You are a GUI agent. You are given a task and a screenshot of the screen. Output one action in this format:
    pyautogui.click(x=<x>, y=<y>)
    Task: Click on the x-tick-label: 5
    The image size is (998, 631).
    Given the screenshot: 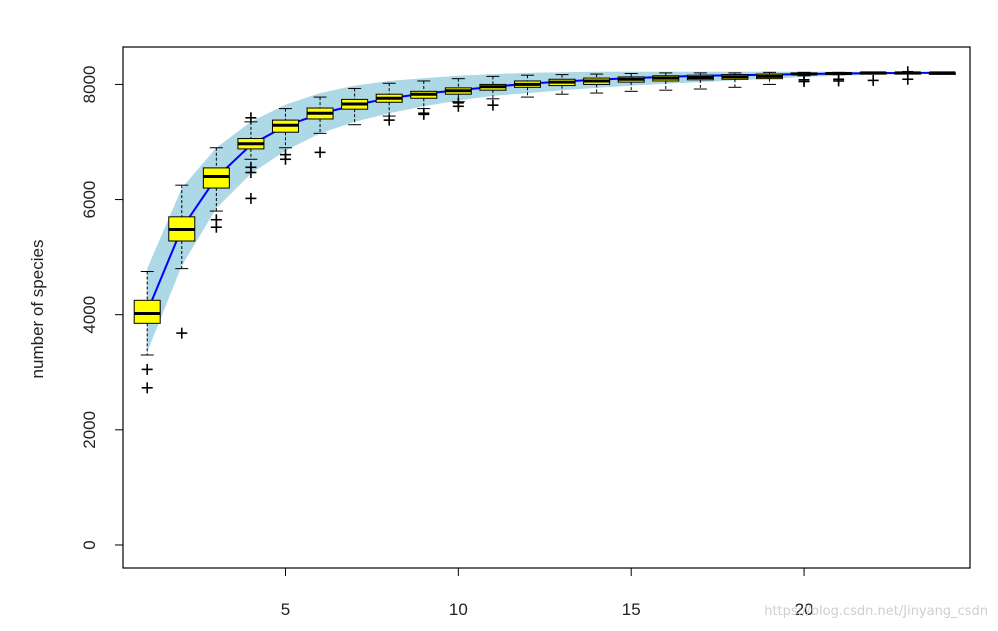 What is the action you would take?
    pyautogui.click(x=285, y=609)
    